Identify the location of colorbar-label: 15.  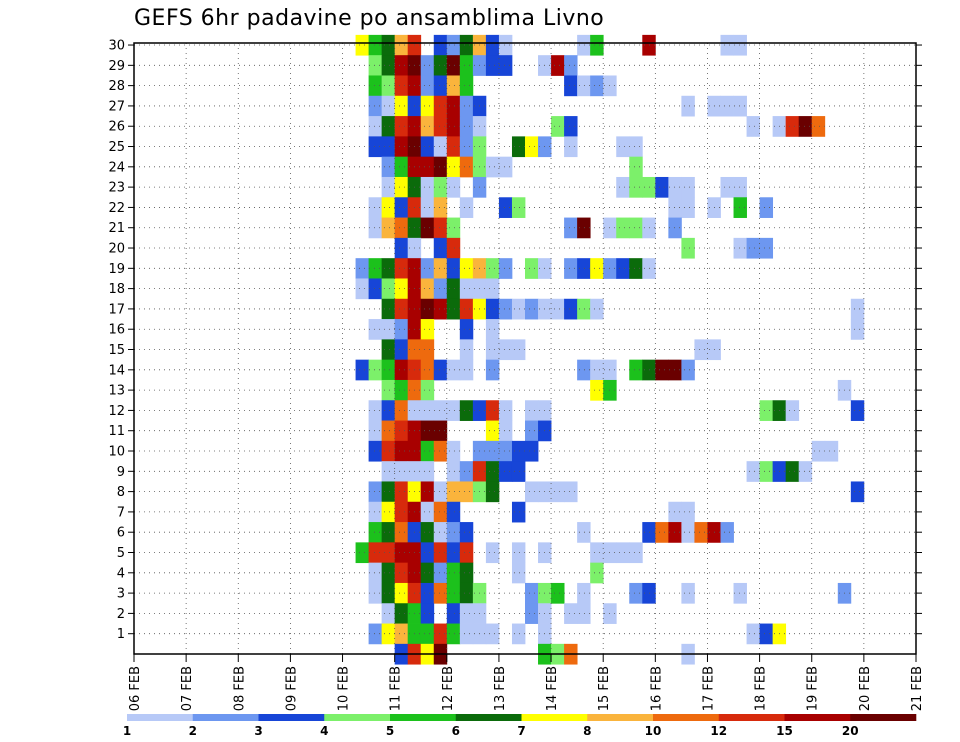
(784, 731).